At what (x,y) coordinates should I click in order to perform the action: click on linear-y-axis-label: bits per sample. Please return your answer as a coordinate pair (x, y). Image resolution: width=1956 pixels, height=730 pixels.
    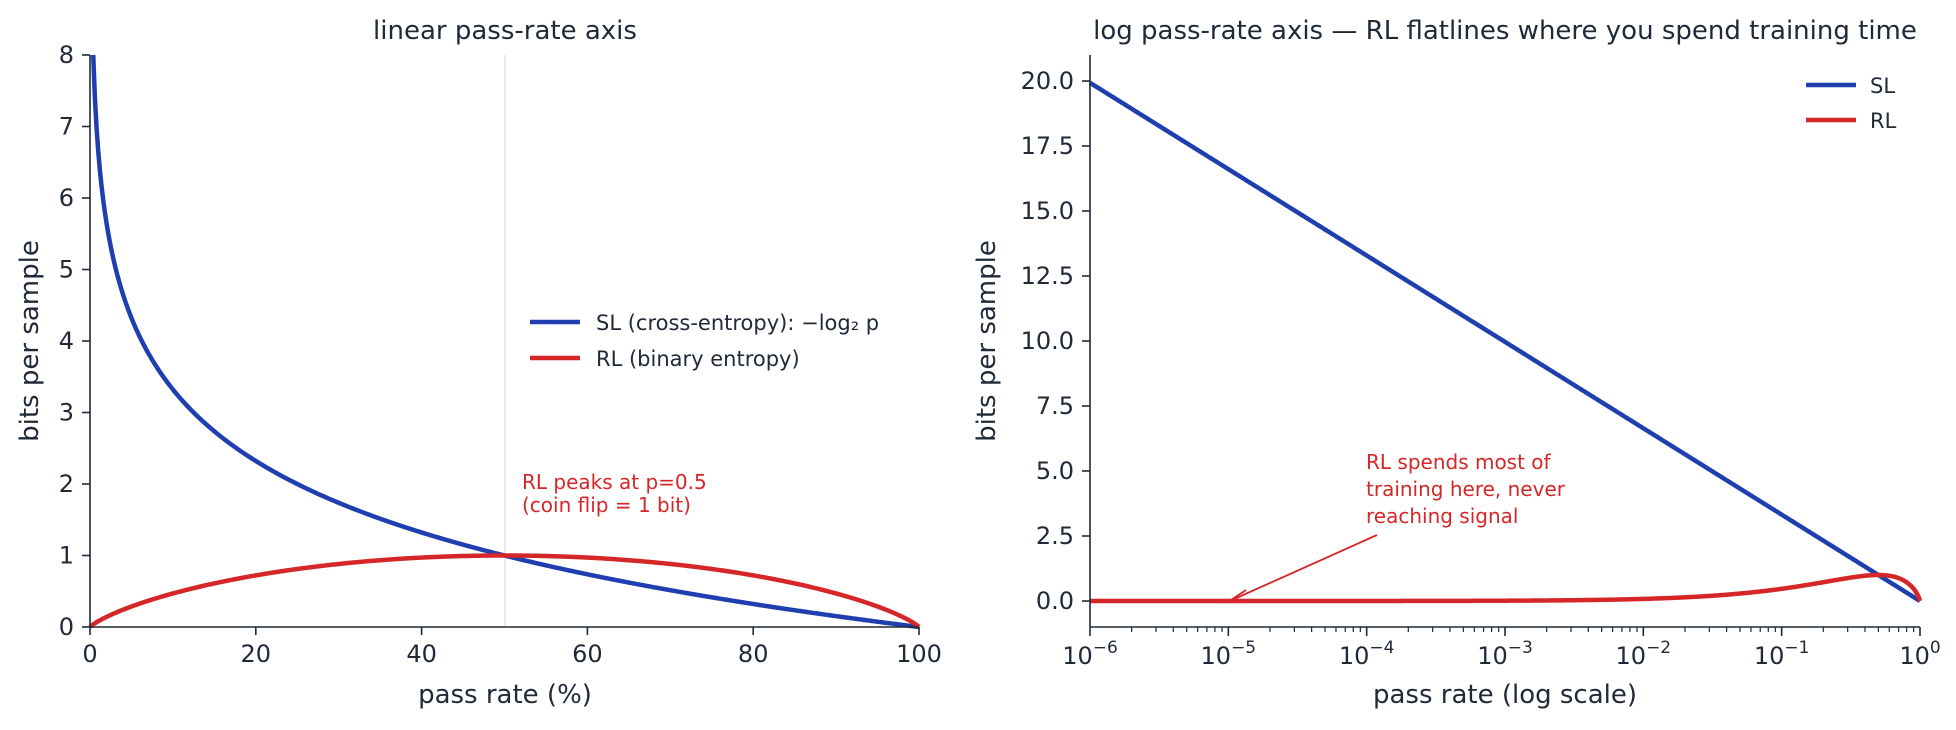
    Looking at the image, I should click on (30, 341).